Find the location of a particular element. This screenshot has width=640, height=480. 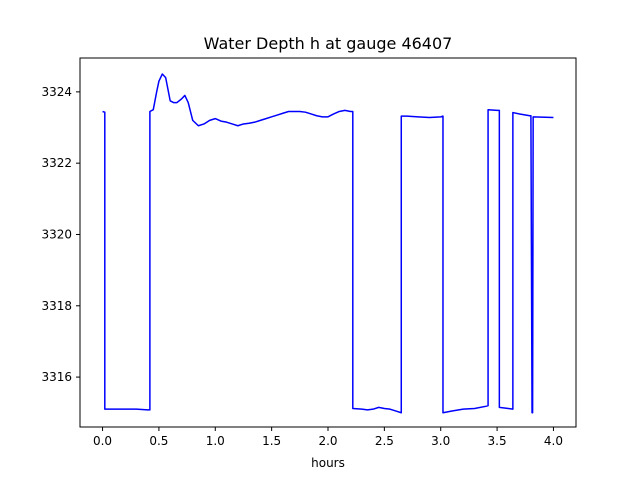

y-tick-label: 3318 is located at coordinates (56, 306).